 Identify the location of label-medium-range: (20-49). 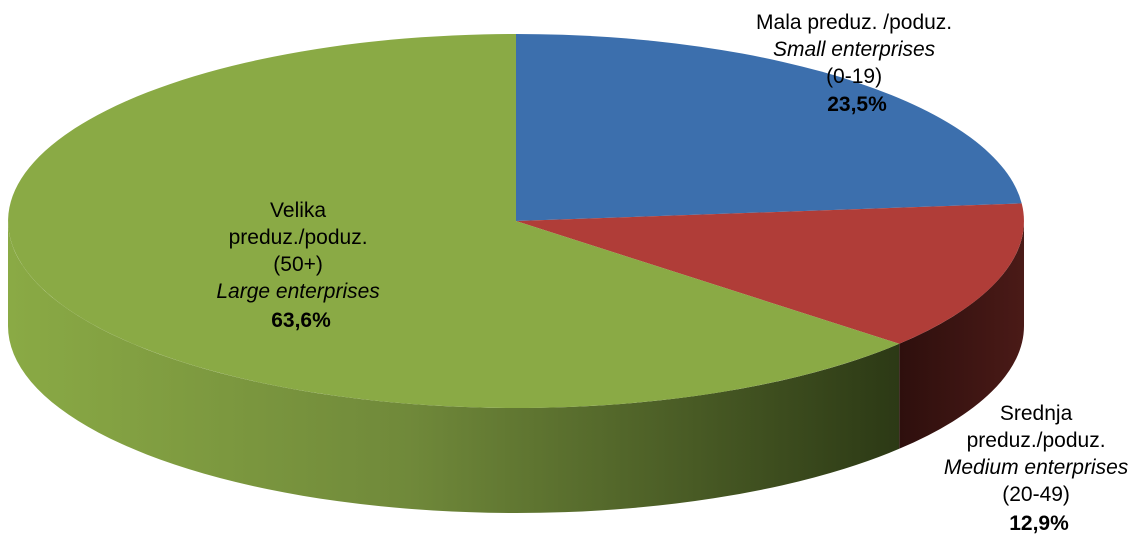
(1036, 494).